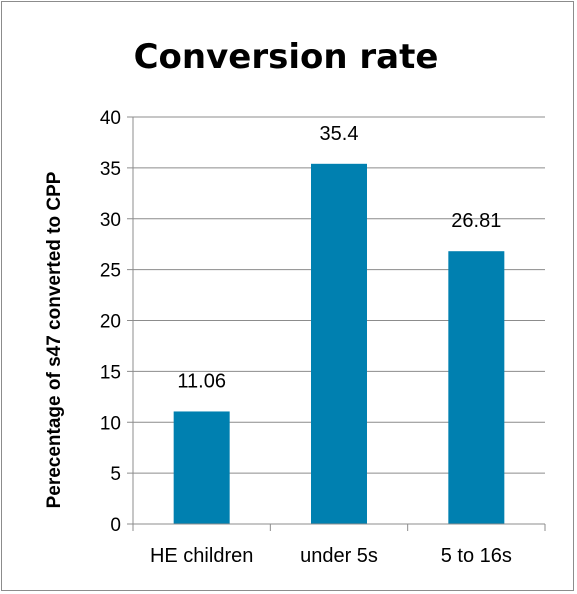  I want to click on chart-title: Conversion rate, so click(286, 57).